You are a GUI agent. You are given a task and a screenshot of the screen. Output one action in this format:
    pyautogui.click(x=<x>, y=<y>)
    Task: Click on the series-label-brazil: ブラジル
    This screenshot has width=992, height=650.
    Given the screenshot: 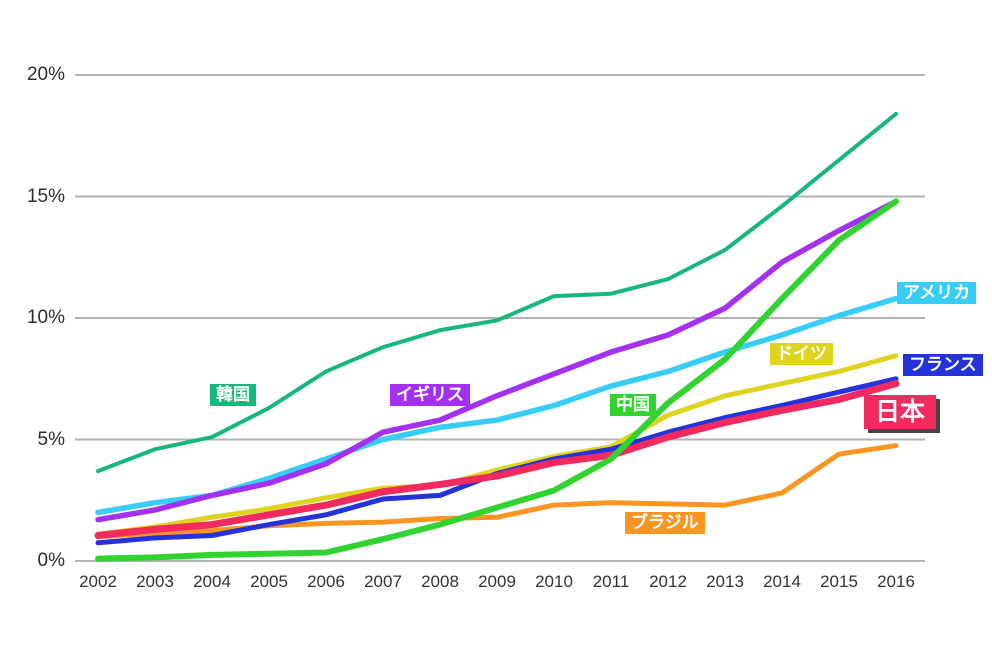 What is the action you would take?
    pyautogui.click(x=665, y=523)
    